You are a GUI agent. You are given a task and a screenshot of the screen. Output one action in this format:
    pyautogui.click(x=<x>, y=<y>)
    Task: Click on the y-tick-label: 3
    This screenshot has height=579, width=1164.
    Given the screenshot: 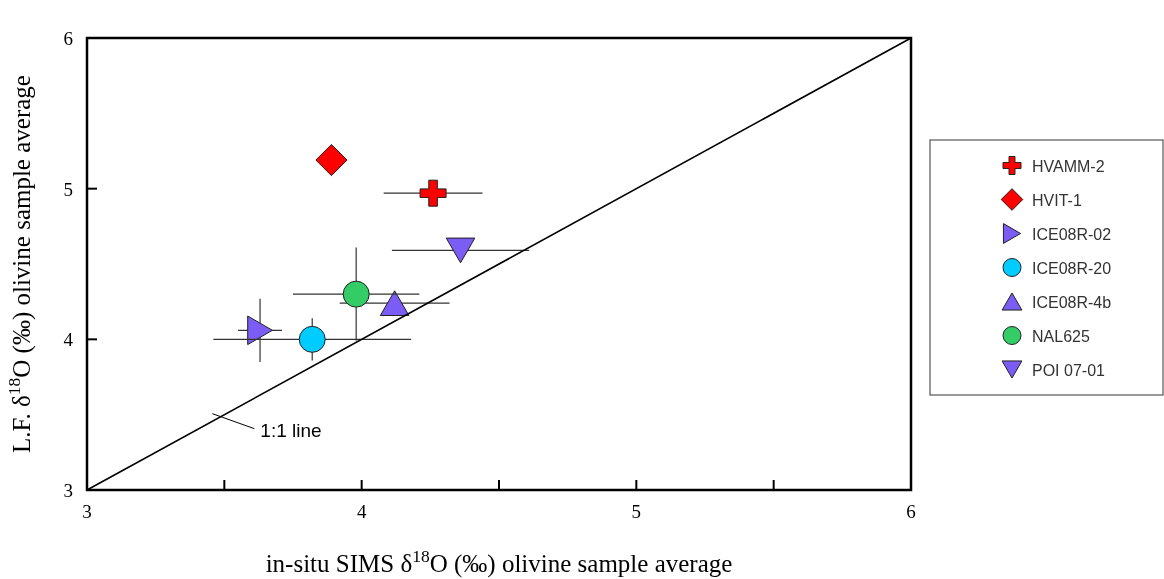 What is the action you would take?
    pyautogui.click(x=68, y=490)
    